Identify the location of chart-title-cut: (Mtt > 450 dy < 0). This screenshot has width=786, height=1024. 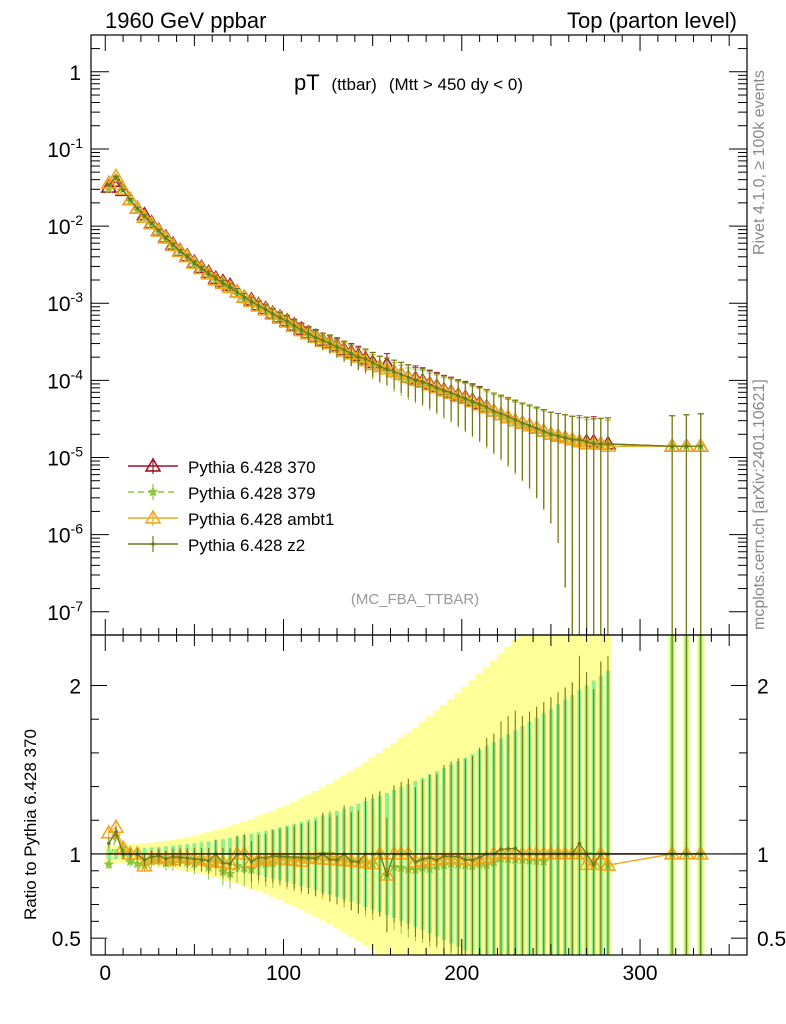
(456, 84).